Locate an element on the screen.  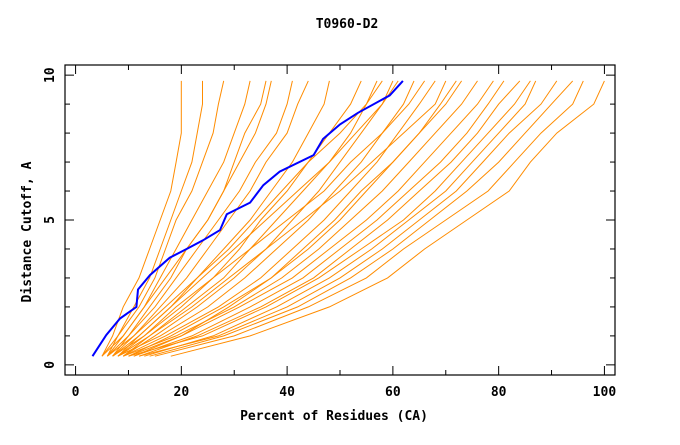
x-tick-label: 0 is located at coordinates (76, 392).